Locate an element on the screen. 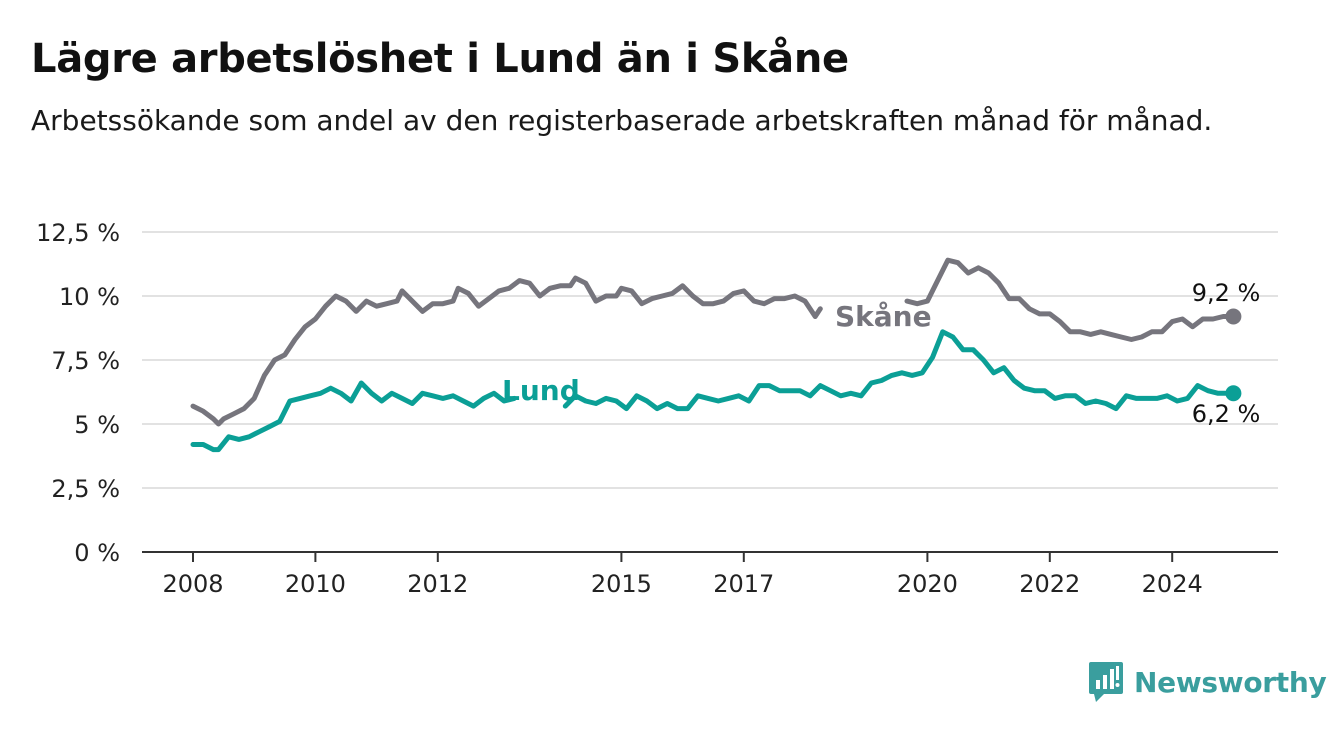  x-tick-label: 2015 is located at coordinates (621, 584).